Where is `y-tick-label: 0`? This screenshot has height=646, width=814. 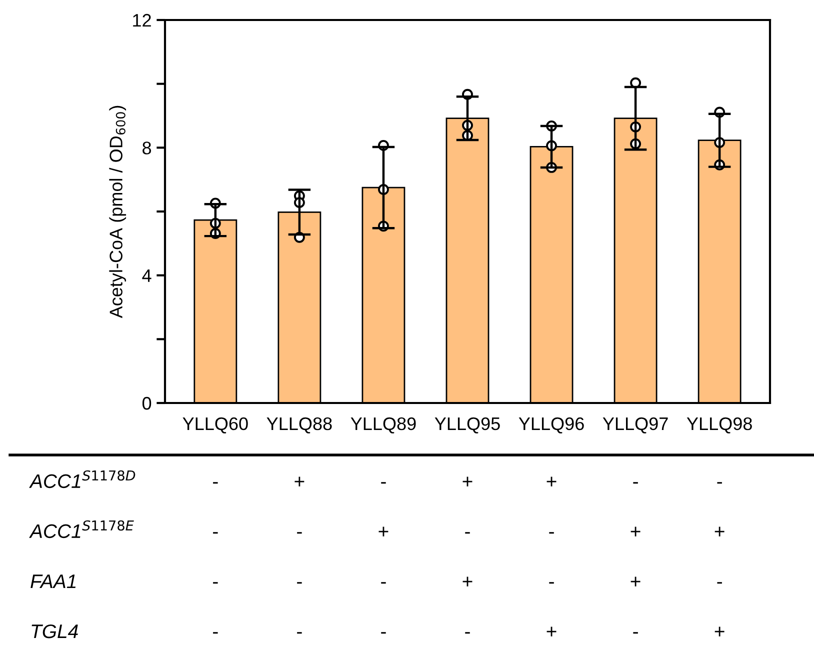
y-tick-label: 0 is located at coordinates (147, 403).